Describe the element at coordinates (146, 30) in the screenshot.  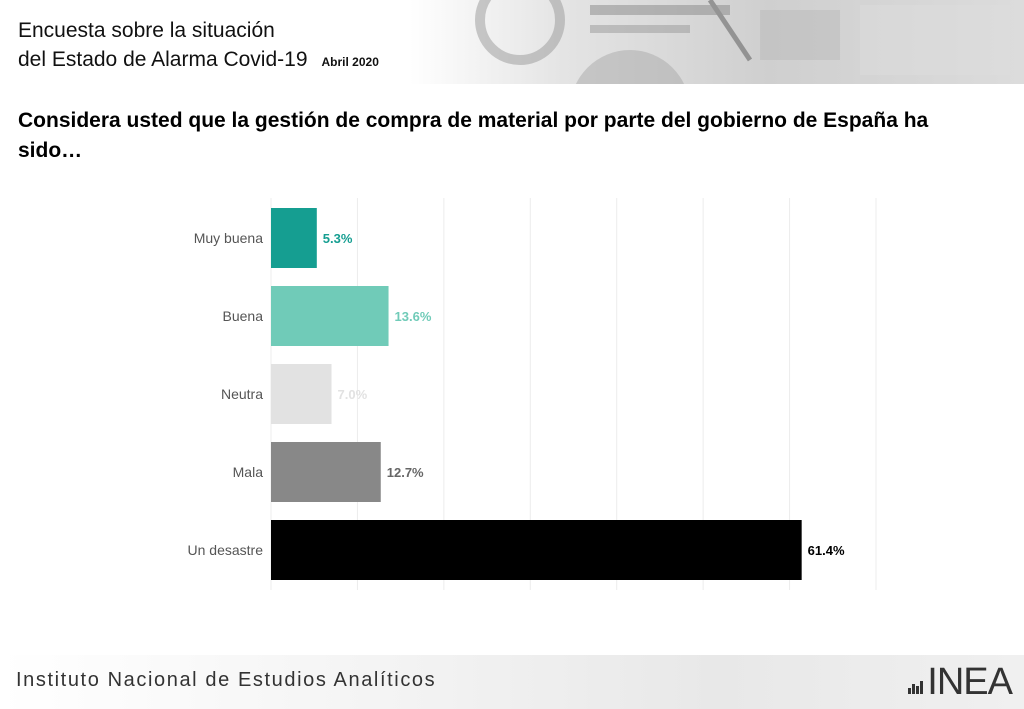
I see `title-line-1: Encuesta sobre la situación` at that location.